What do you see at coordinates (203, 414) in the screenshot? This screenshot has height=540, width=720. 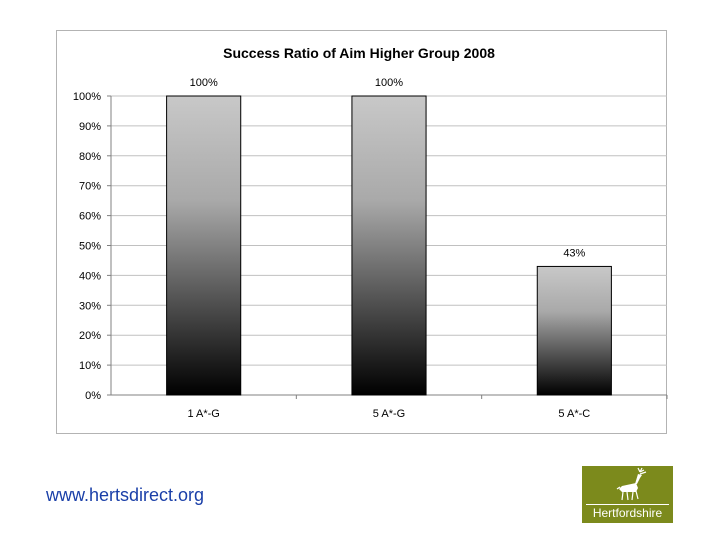 I see `x-tick-label: 1 A*-G` at bounding box center [203, 414].